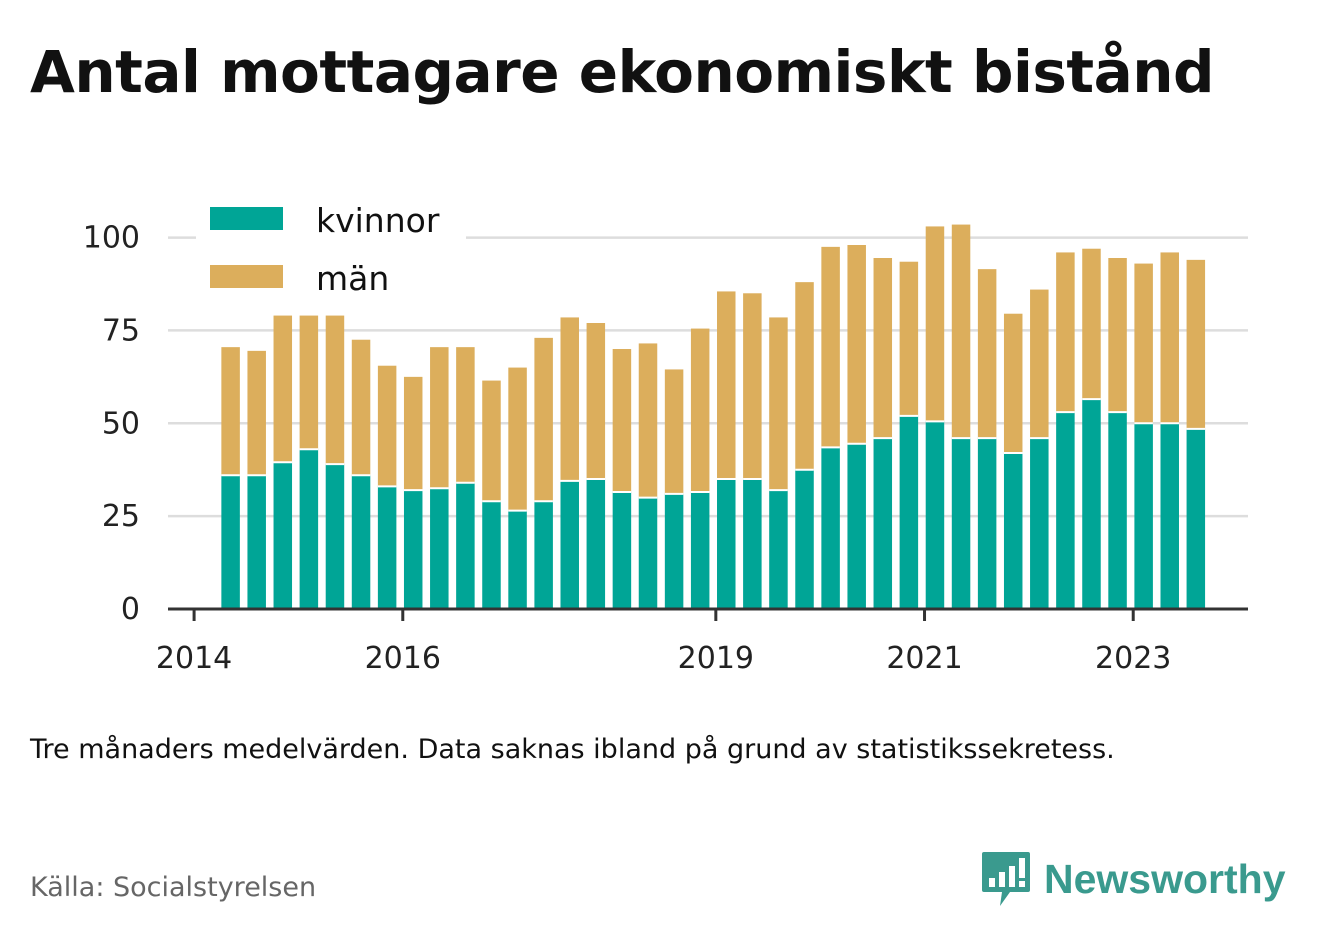 The width and height of the screenshot is (1322, 939). Describe the element at coordinates (1165, 878) in the screenshot. I see `brand-name: Newsworthy` at that location.